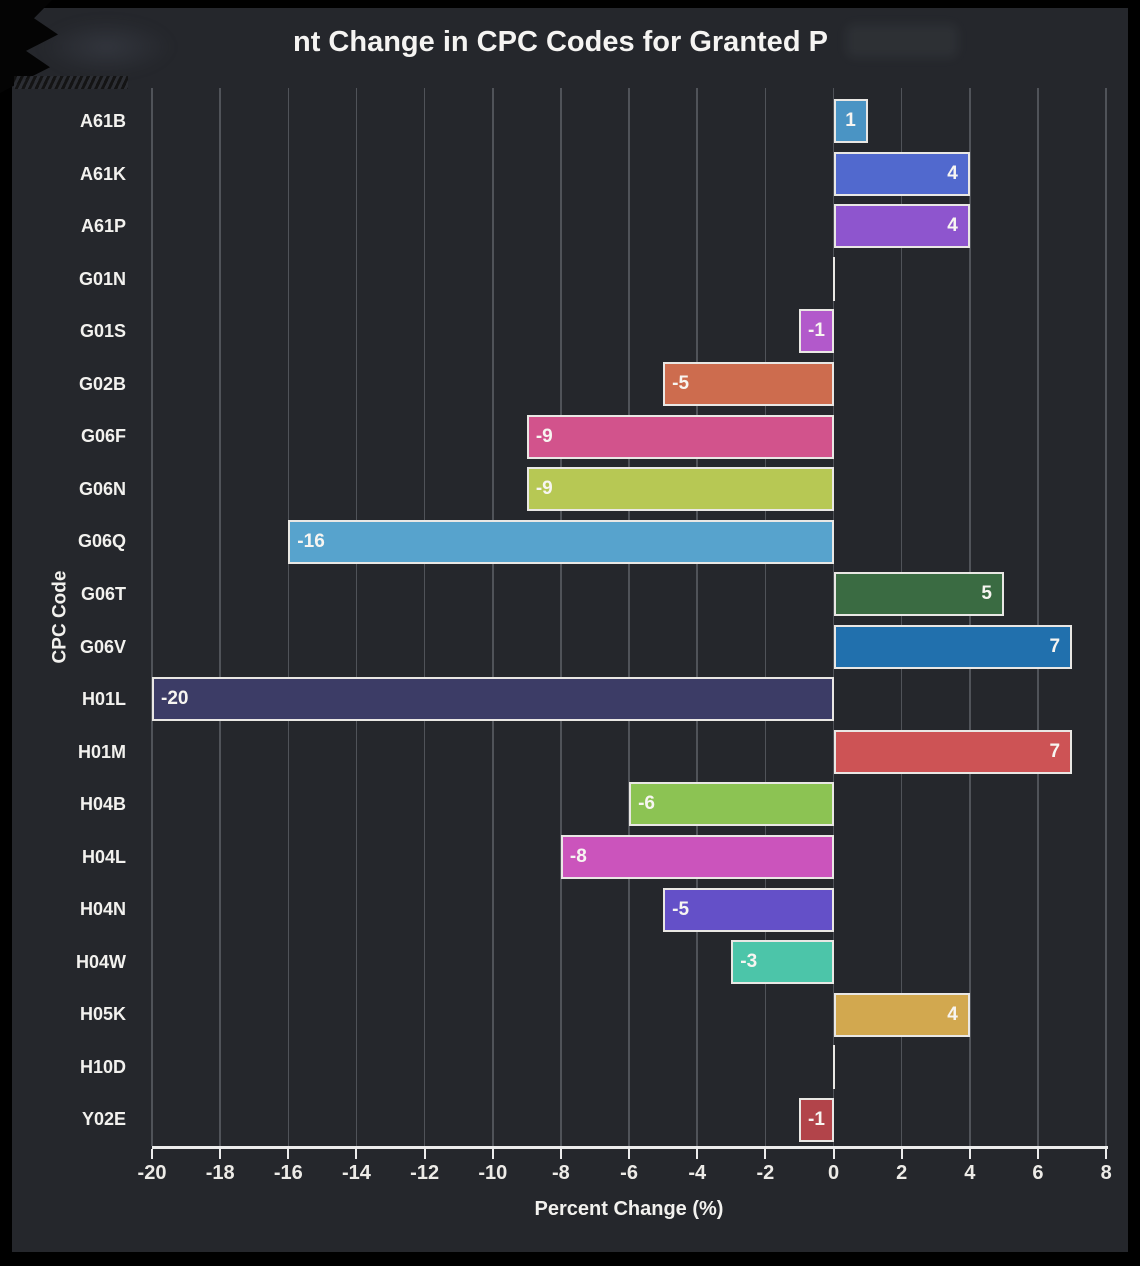  What do you see at coordinates (101, 751) in the screenshot?
I see `category-label-H01M: H01M` at bounding box center [101, 751].